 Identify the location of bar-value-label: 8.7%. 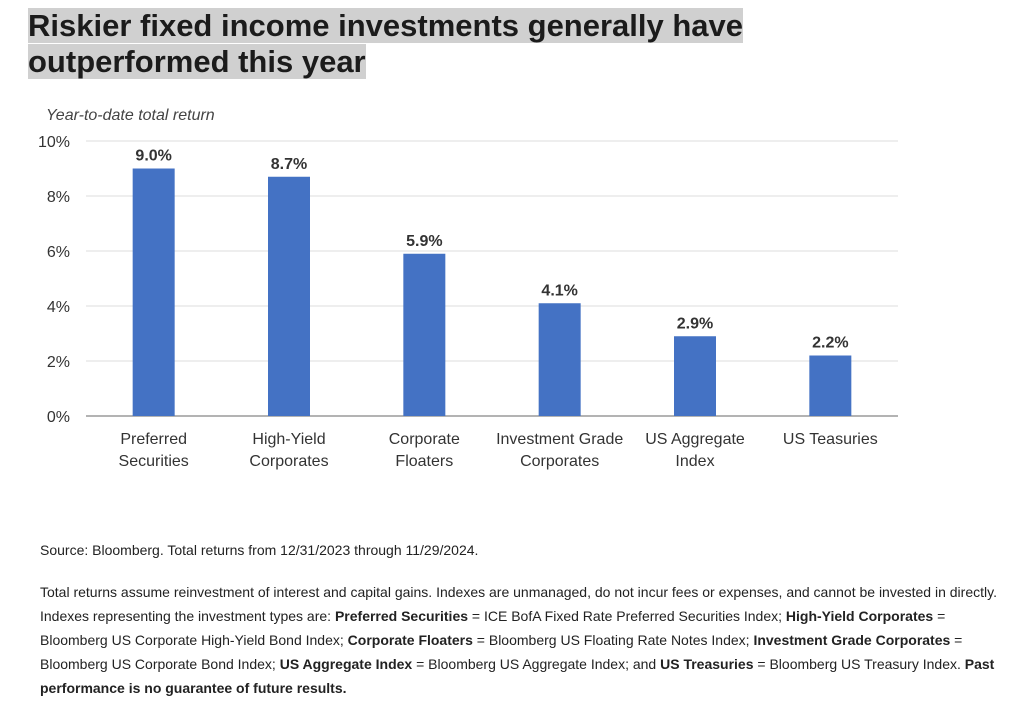
(289, 164).